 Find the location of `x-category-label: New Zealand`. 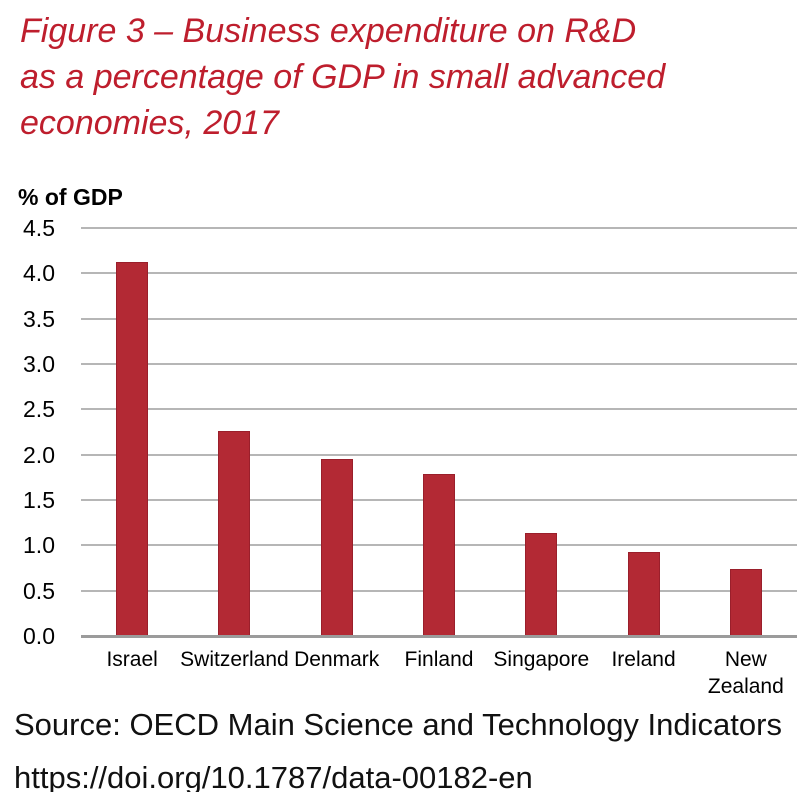

x-category-label: New Zealand is located at coordinates (745, 673).